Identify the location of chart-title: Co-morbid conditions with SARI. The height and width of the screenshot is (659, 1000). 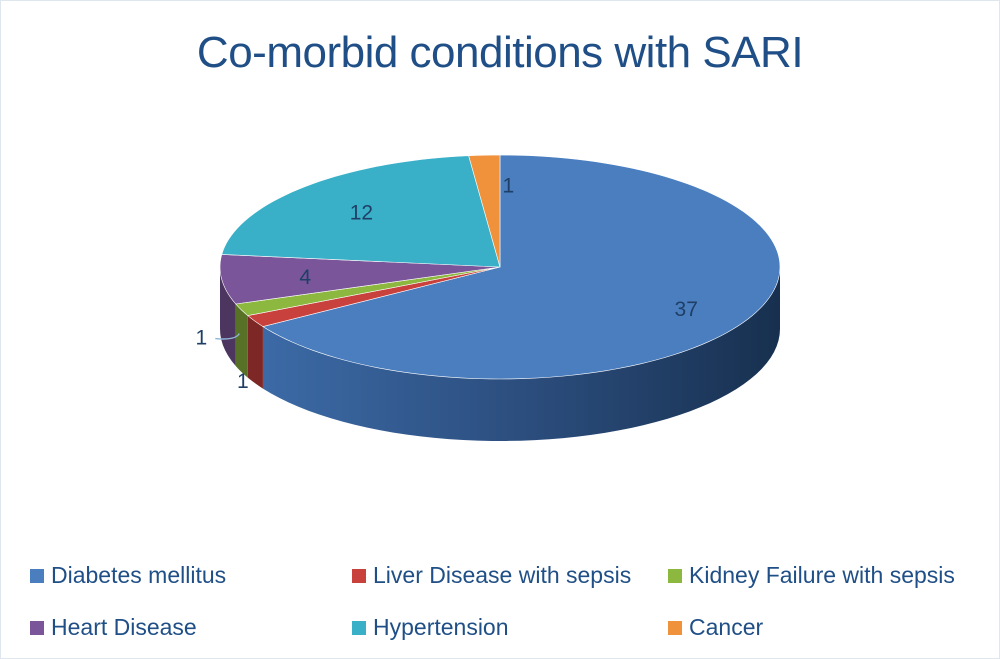
(500, 52).